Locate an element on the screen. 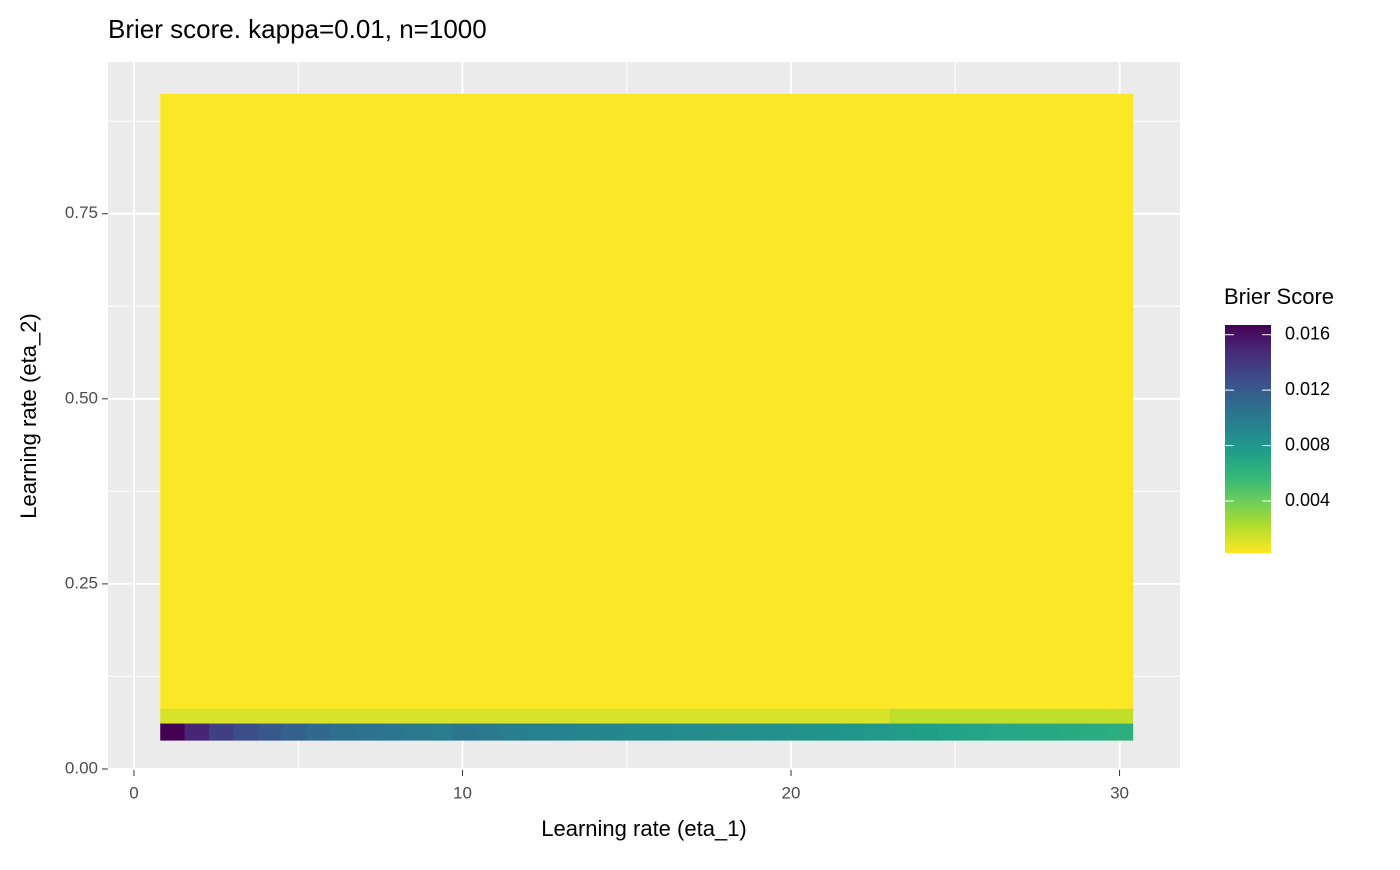  colorbar-label: 0.012 is located at coordinates (1307, 389).